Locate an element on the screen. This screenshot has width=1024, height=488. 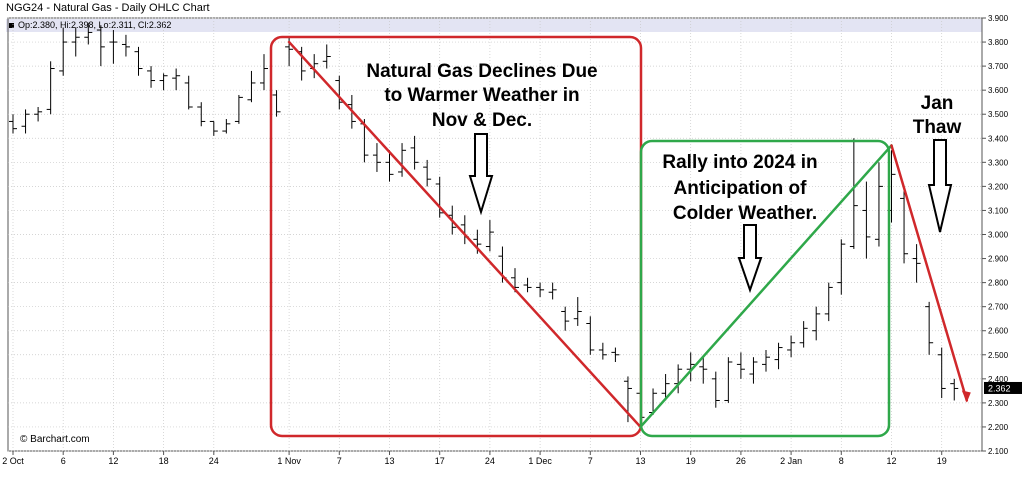
x-tick-label: 6 is located at coordinates (63, 461).